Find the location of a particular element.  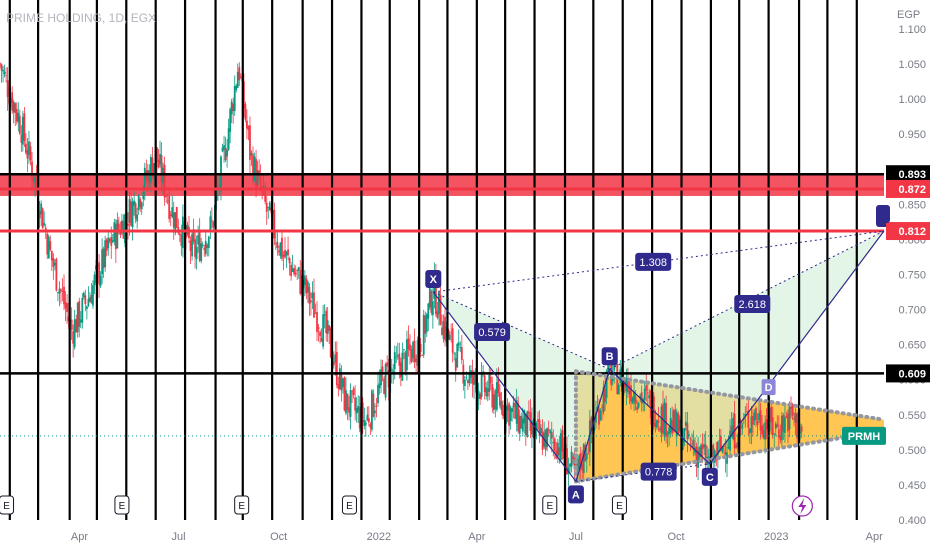

y-tick-label: 0.400 is located at coordinates (912, 521).